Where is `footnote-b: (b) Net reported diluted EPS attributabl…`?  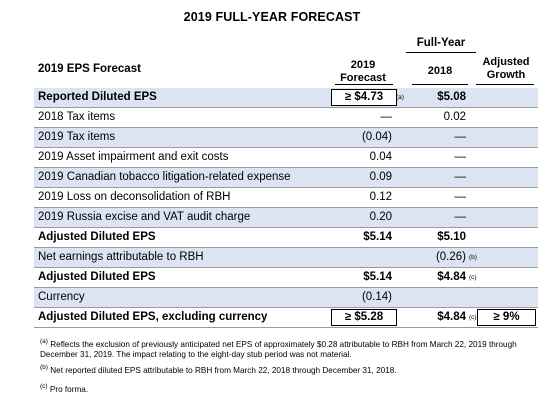
footnote-b: (b) Net reported diluted EPS attributabl… is located at coordinates (287, 370).